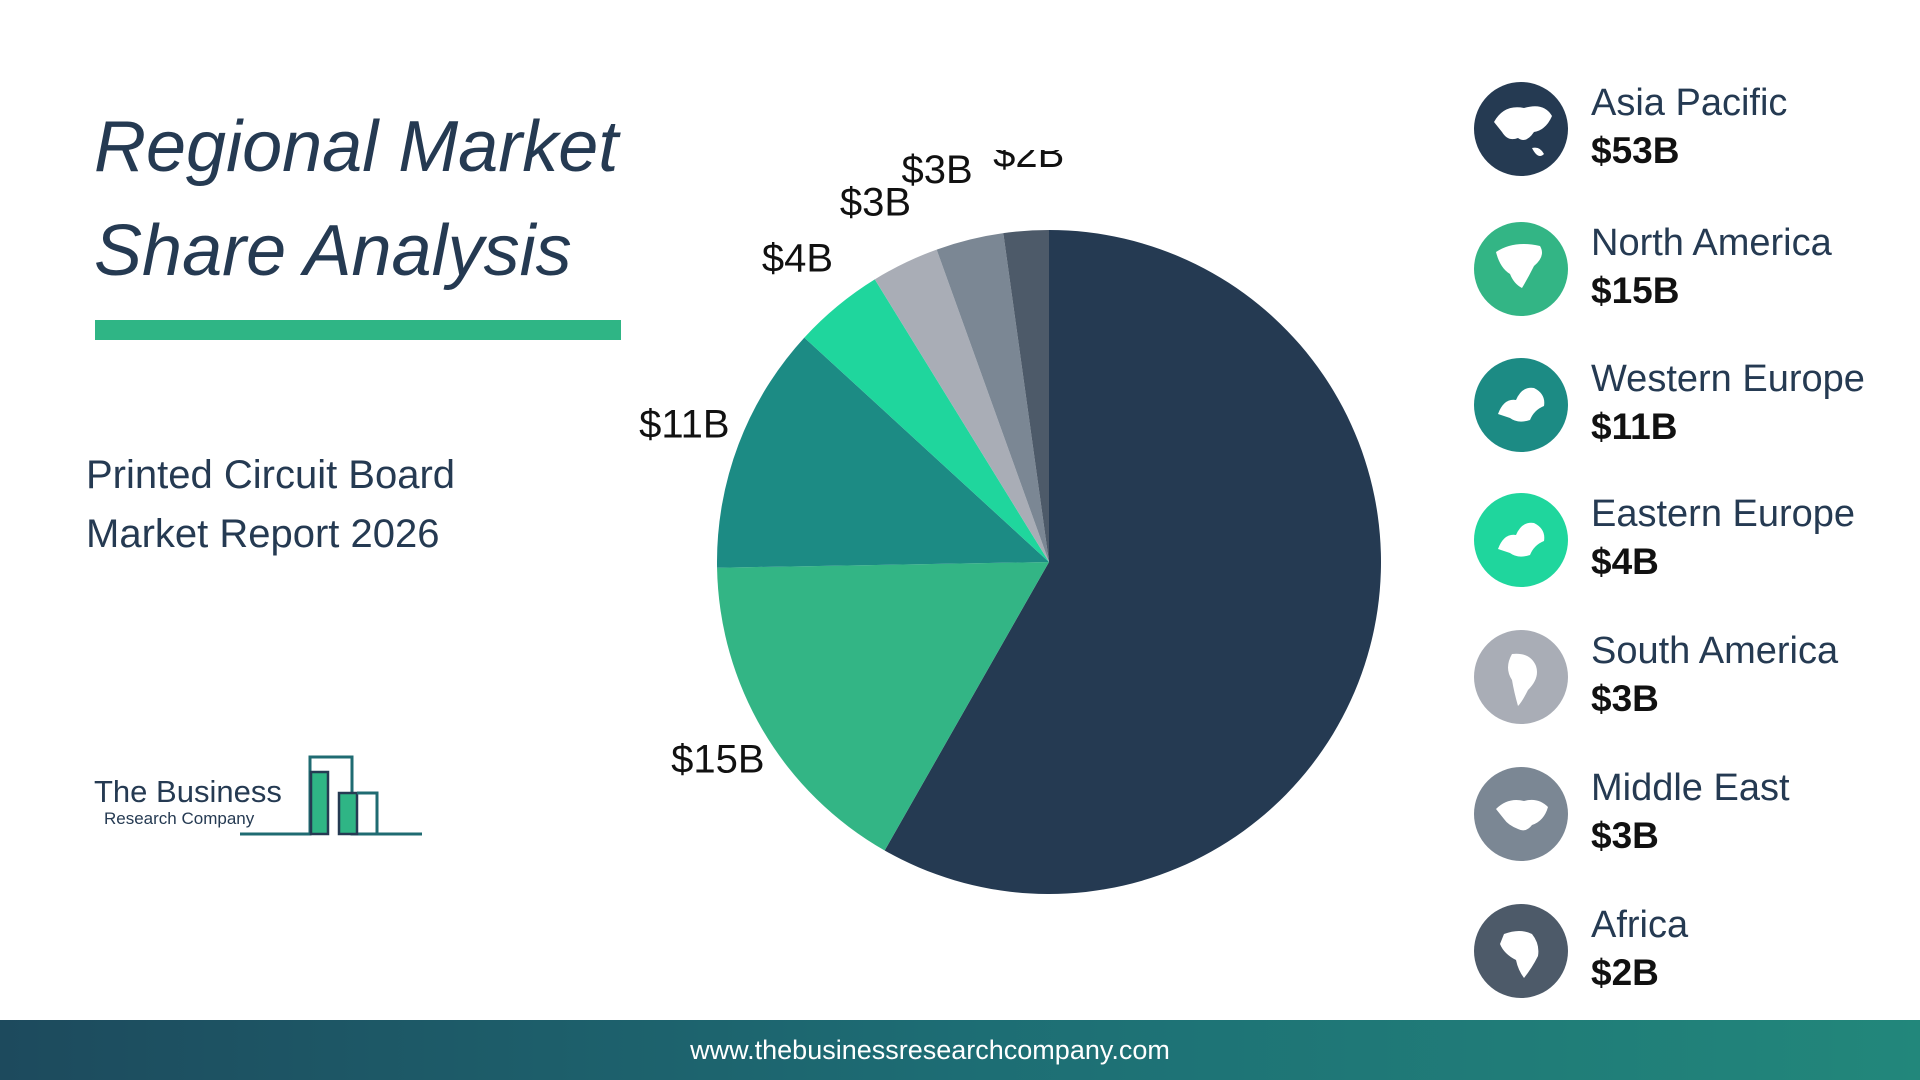  I want to click on pie-data-label: $11B, so click(684, 425).